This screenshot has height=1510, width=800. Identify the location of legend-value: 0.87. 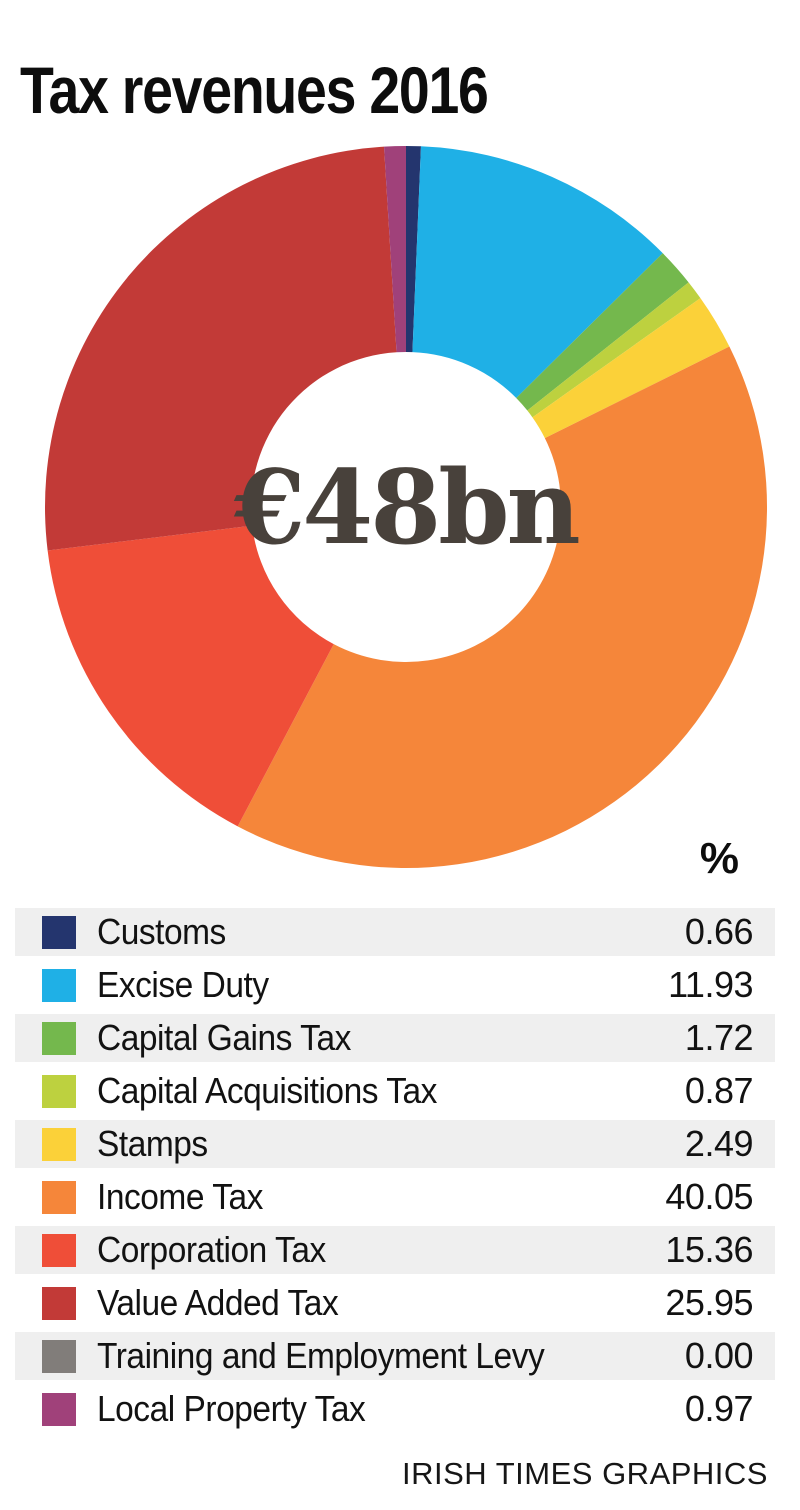
(719, 1090).